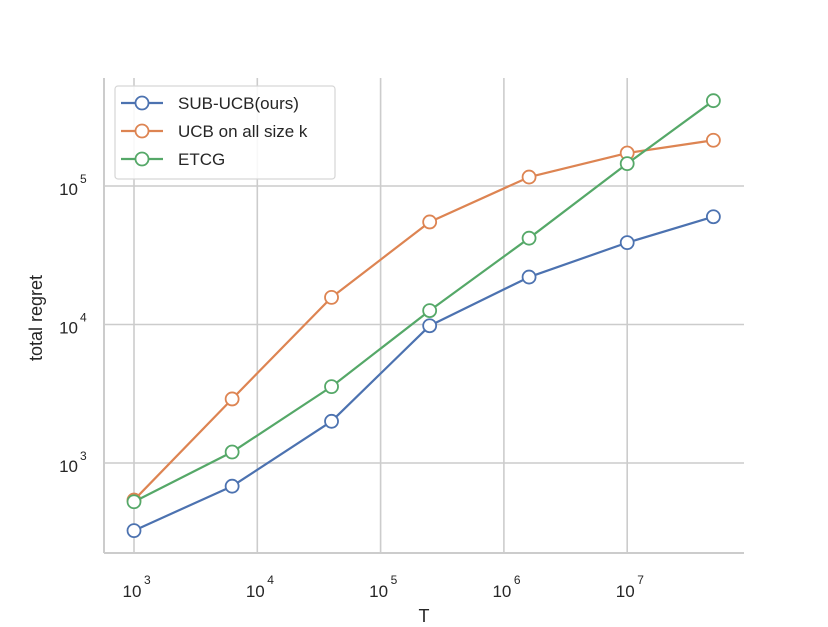  I want to click on legend-entry: SUB-UCB(ours), so click(210, 103).